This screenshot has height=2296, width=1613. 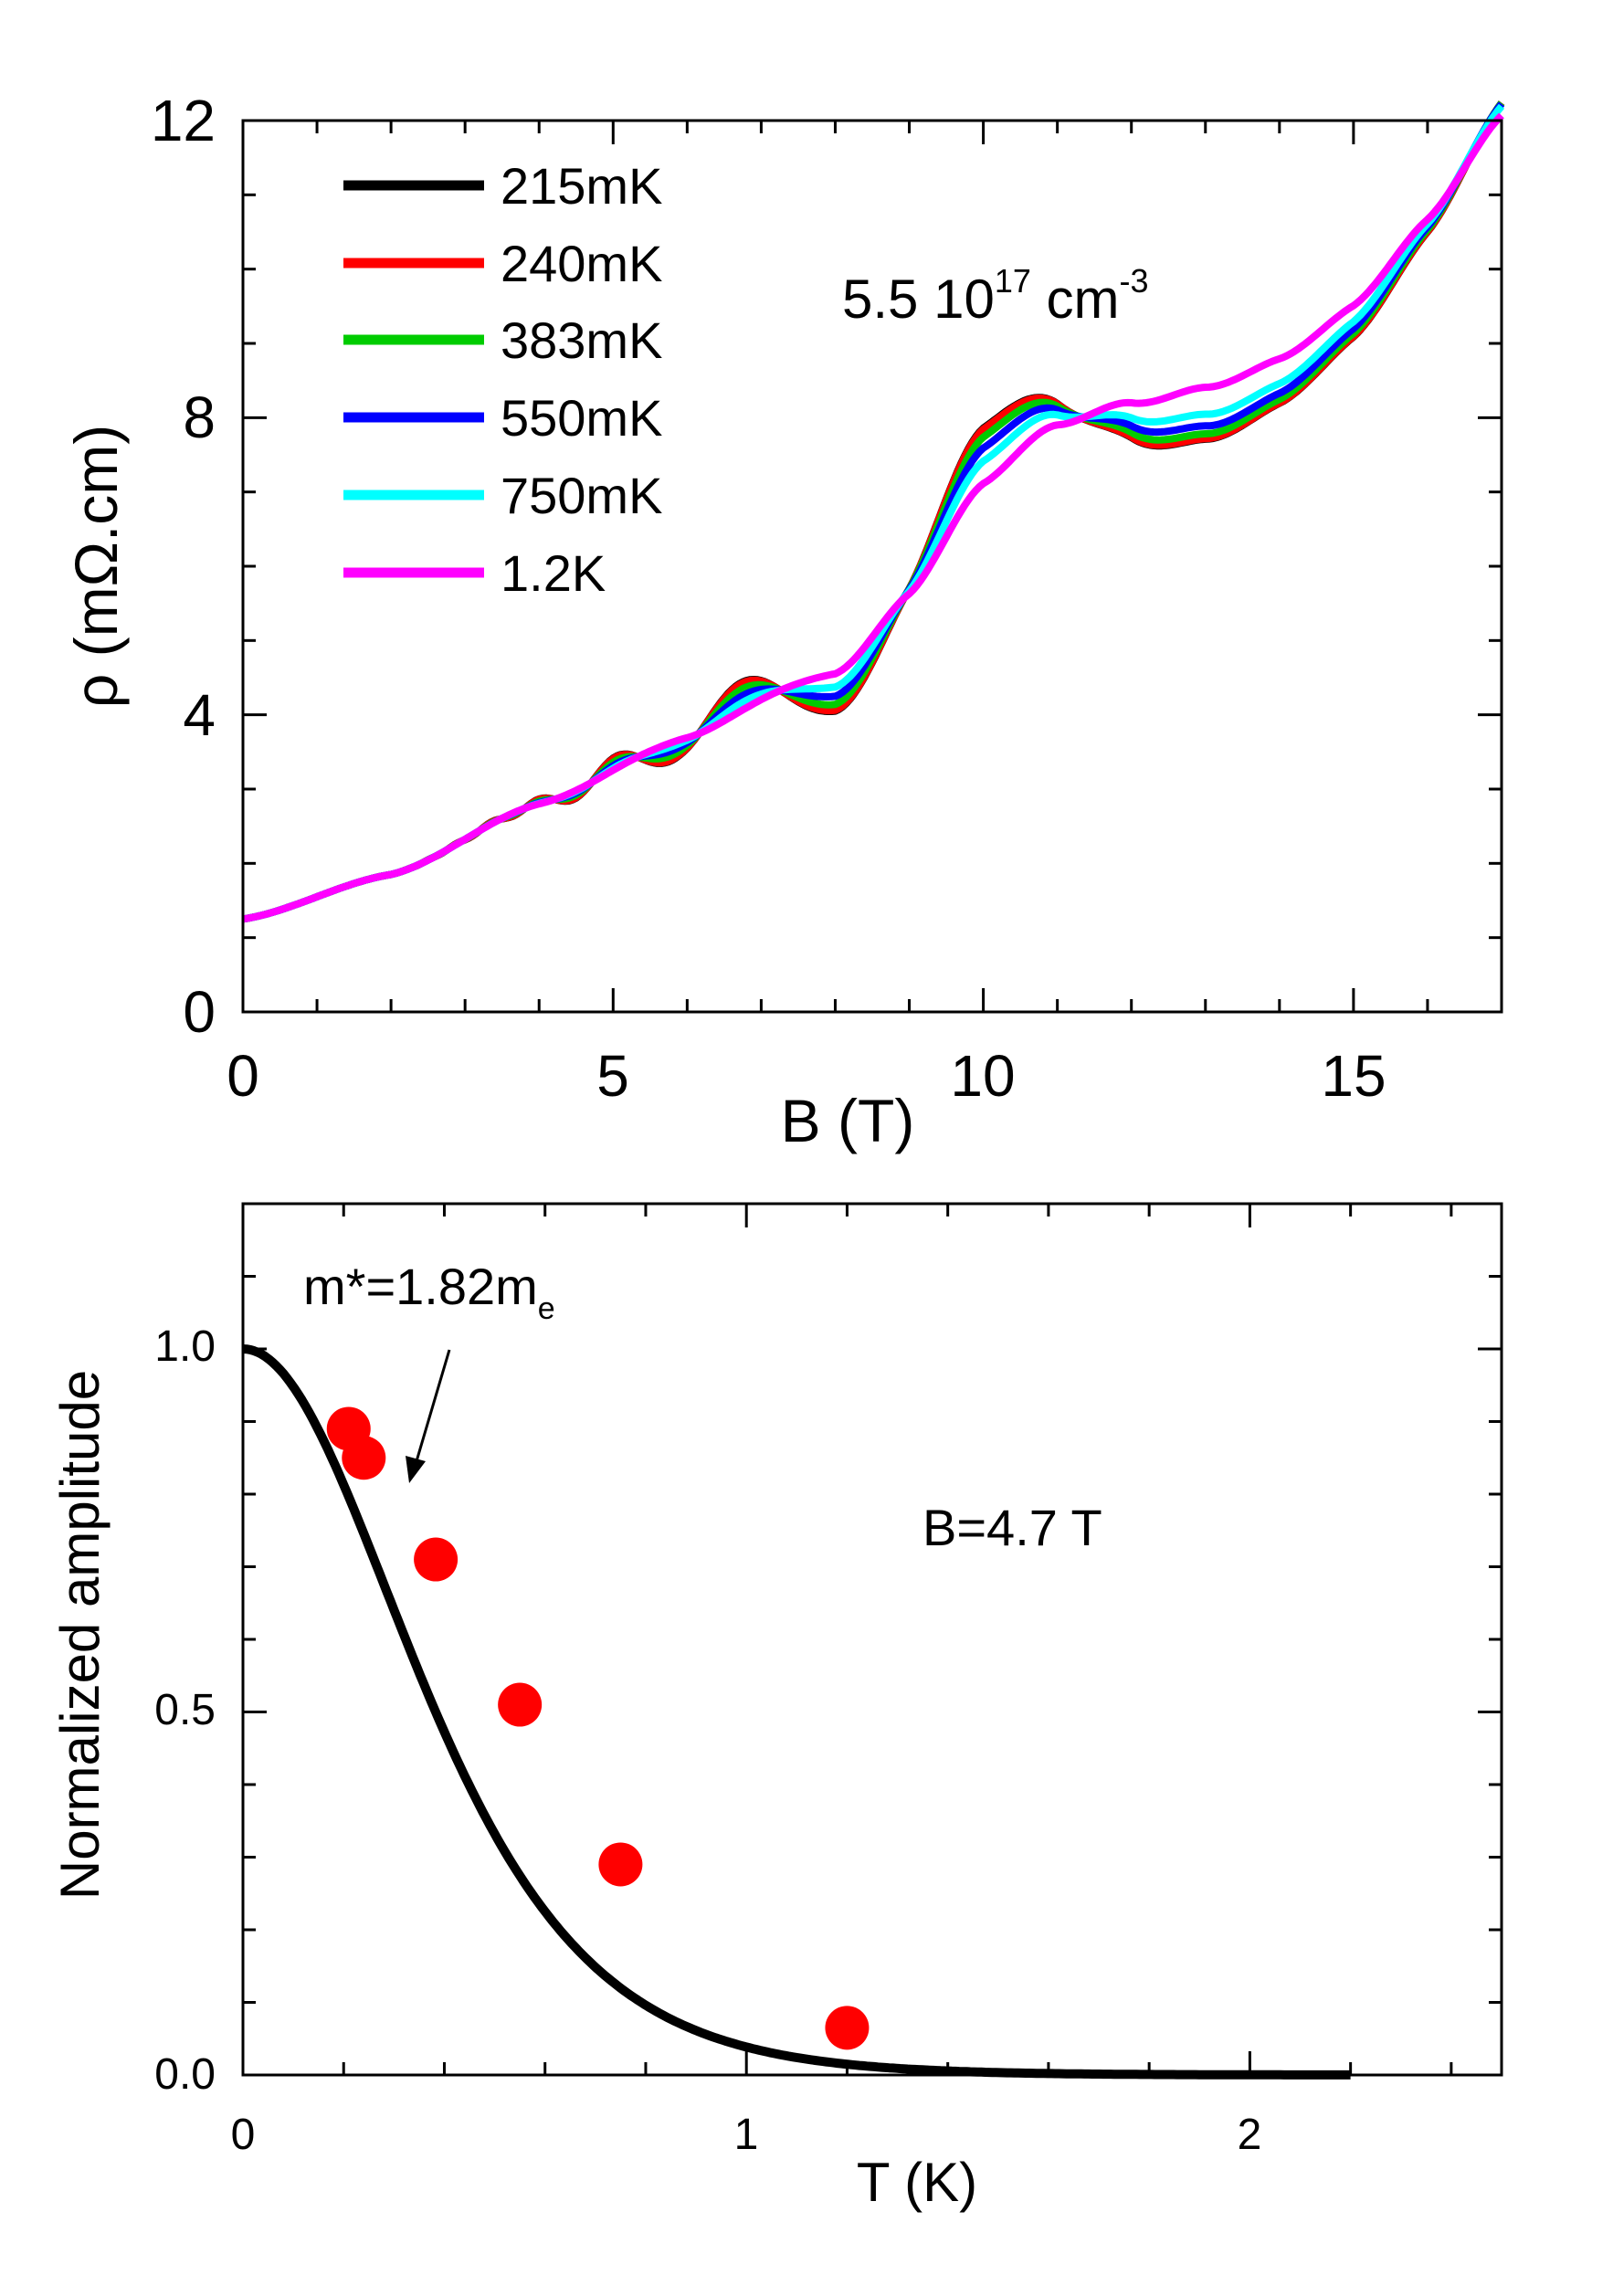 I want to click on bottom-x-tick-label-1: 1, so click(x=746, y=2135).